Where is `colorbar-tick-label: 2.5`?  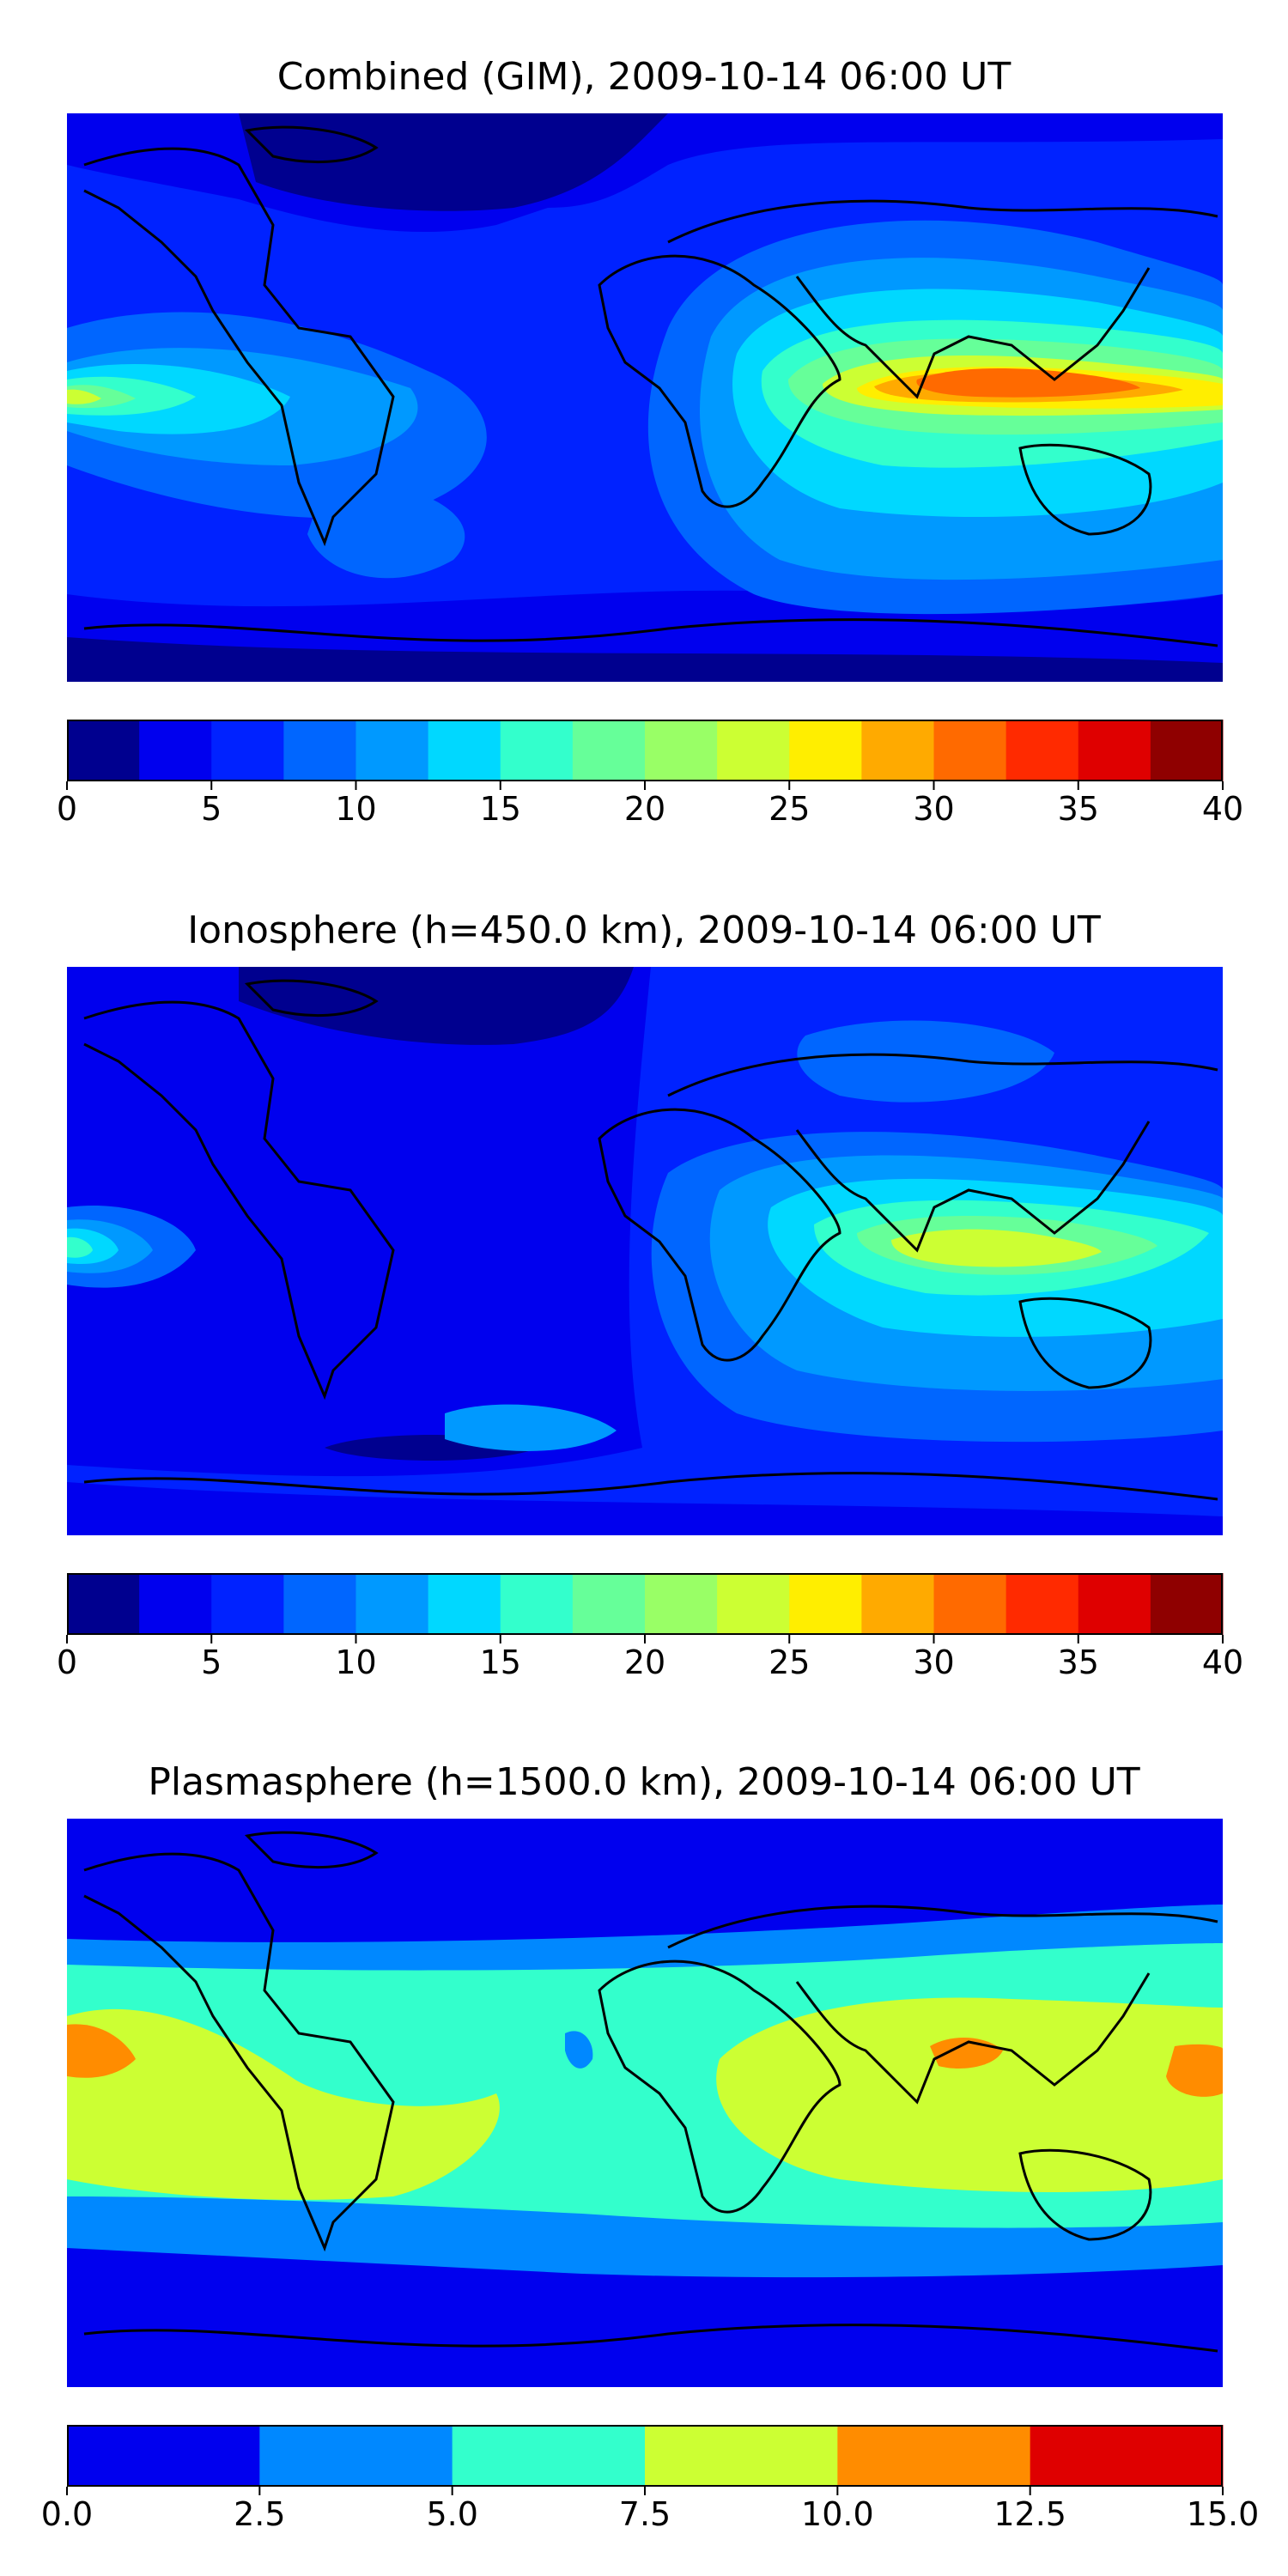 colorbar-tick-label: 2.5 is located at coordinates (260, 2514).